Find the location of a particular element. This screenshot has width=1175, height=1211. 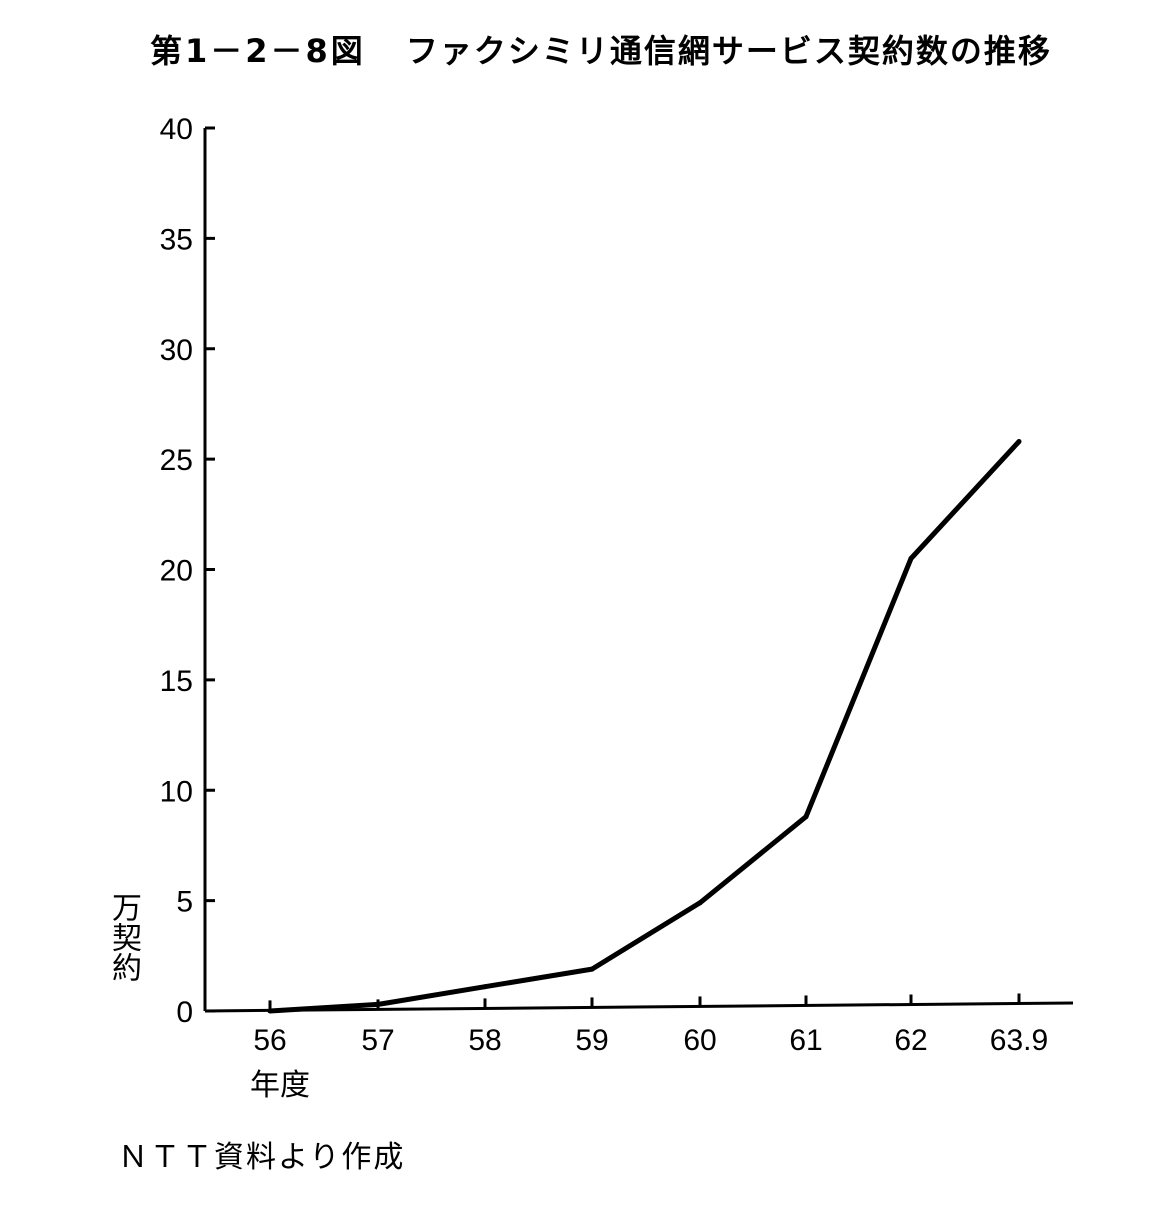

figure-title-text: ファクシミリ通信網サービス契約数の推移 is located at coordinates (728, 51).